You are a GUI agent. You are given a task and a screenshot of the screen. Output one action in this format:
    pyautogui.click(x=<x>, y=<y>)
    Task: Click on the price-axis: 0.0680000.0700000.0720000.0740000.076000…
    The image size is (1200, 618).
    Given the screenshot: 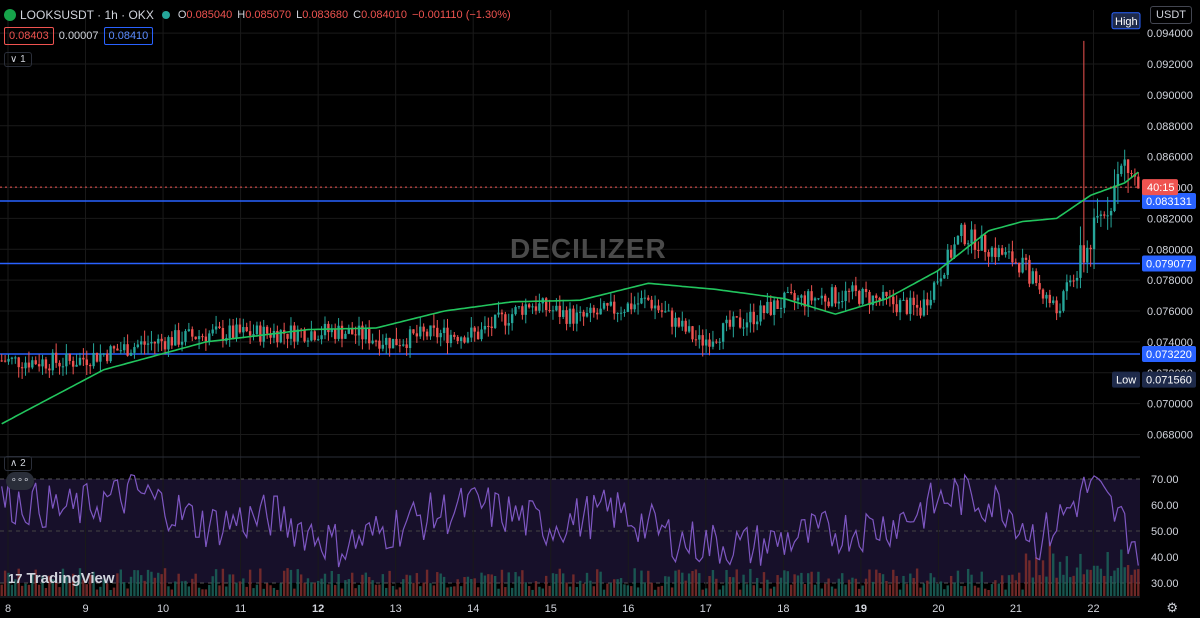 What is the action you would take?
    pyautogui.click(x=1155, y=300)
    